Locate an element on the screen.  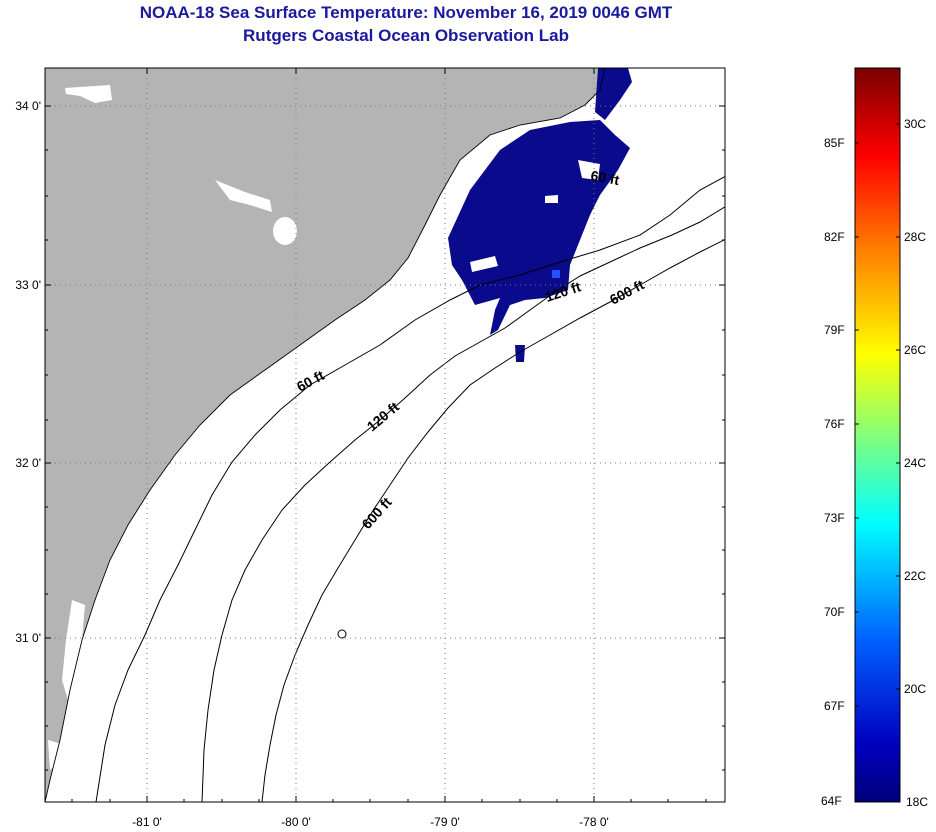
colorbar-c-label: 30C is located at coordinates (915, 124).